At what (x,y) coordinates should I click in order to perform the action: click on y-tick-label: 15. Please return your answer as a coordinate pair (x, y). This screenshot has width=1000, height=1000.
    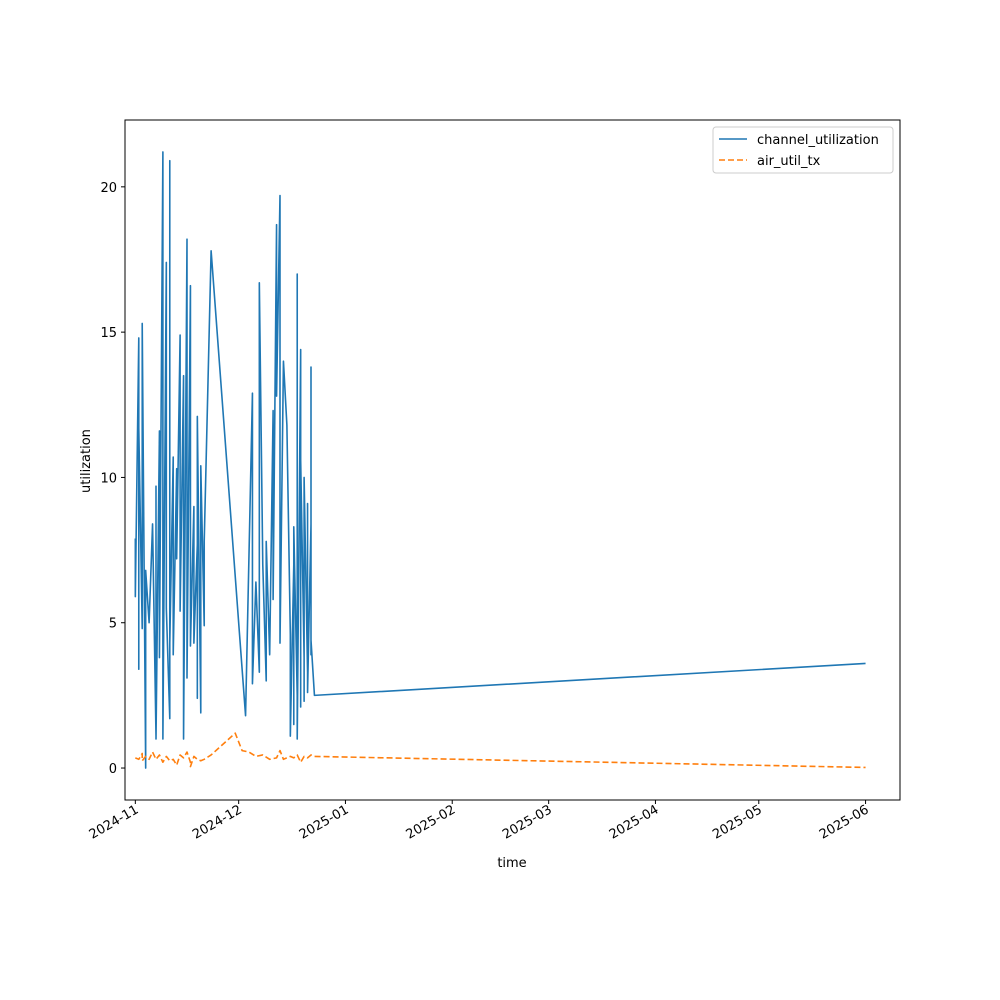
    Looking at the image, I should click on (108, 333).